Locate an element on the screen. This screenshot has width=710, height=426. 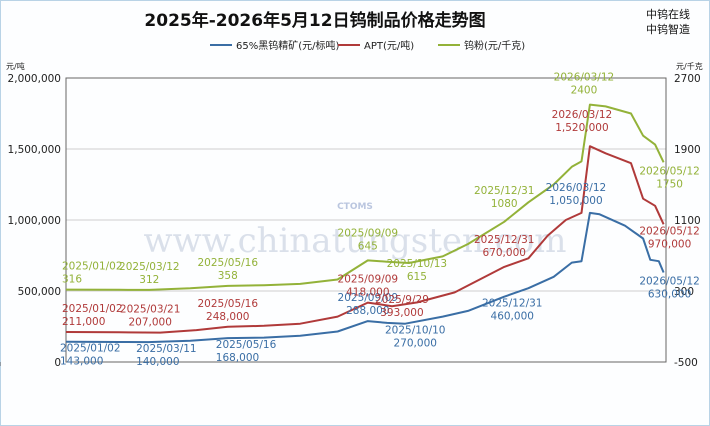
y-right-tick-label: 1100 is located at coordinates (687, 221).